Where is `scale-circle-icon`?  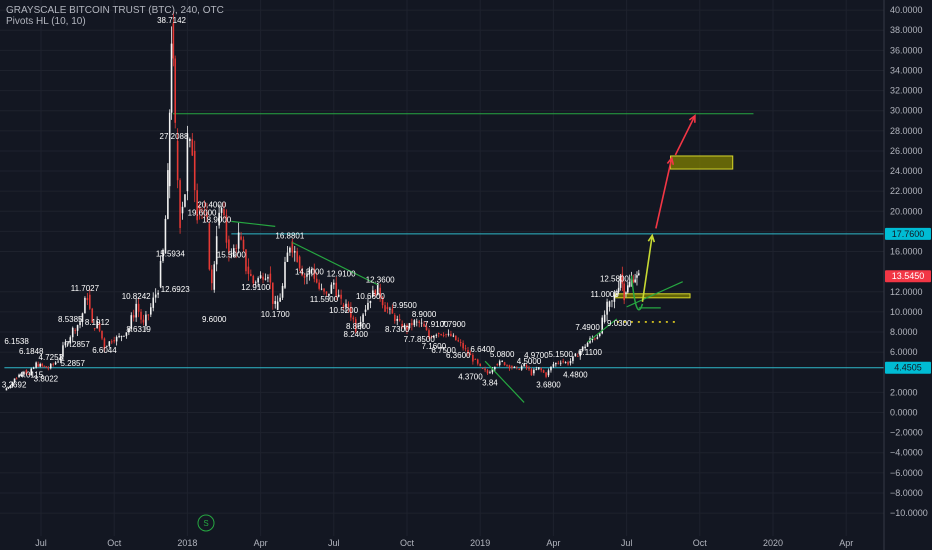 scale-circle-icon is located at coordinates (206, 523).